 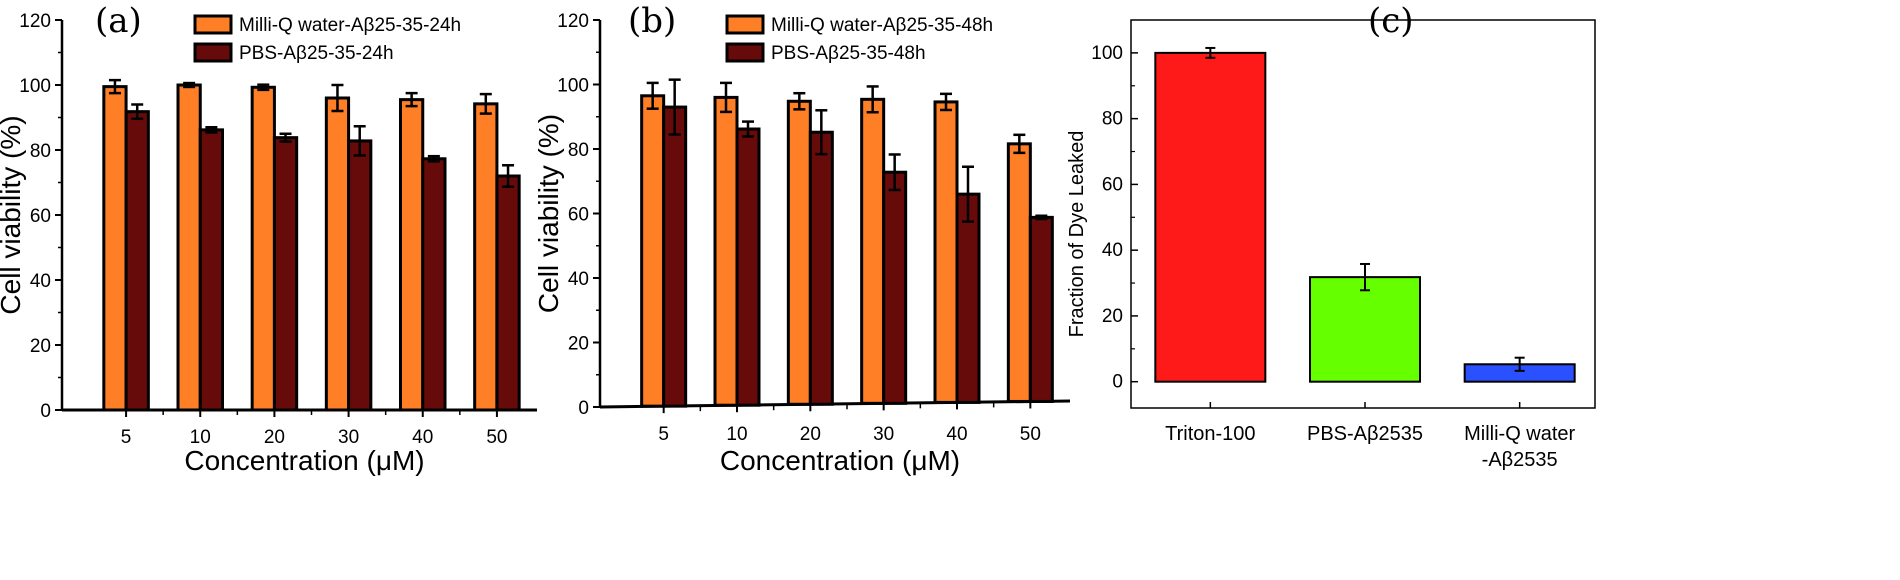 I want to click on panel-a-x-tick-label: 50, so click(x=496, y=437).